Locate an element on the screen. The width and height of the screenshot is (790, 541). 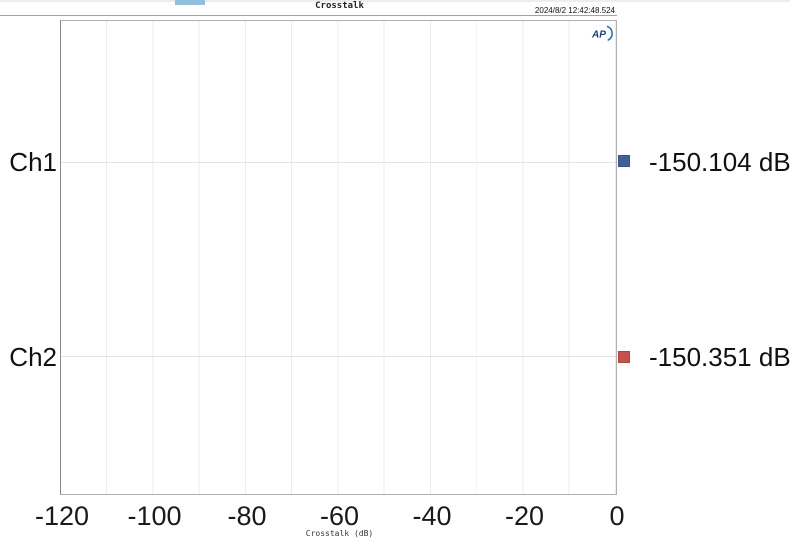
ch1-marker-square is located at coordinates (624, 161).